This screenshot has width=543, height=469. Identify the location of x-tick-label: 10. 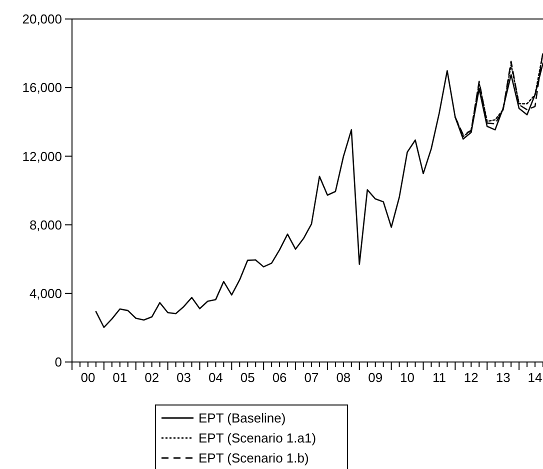
(407, 377).